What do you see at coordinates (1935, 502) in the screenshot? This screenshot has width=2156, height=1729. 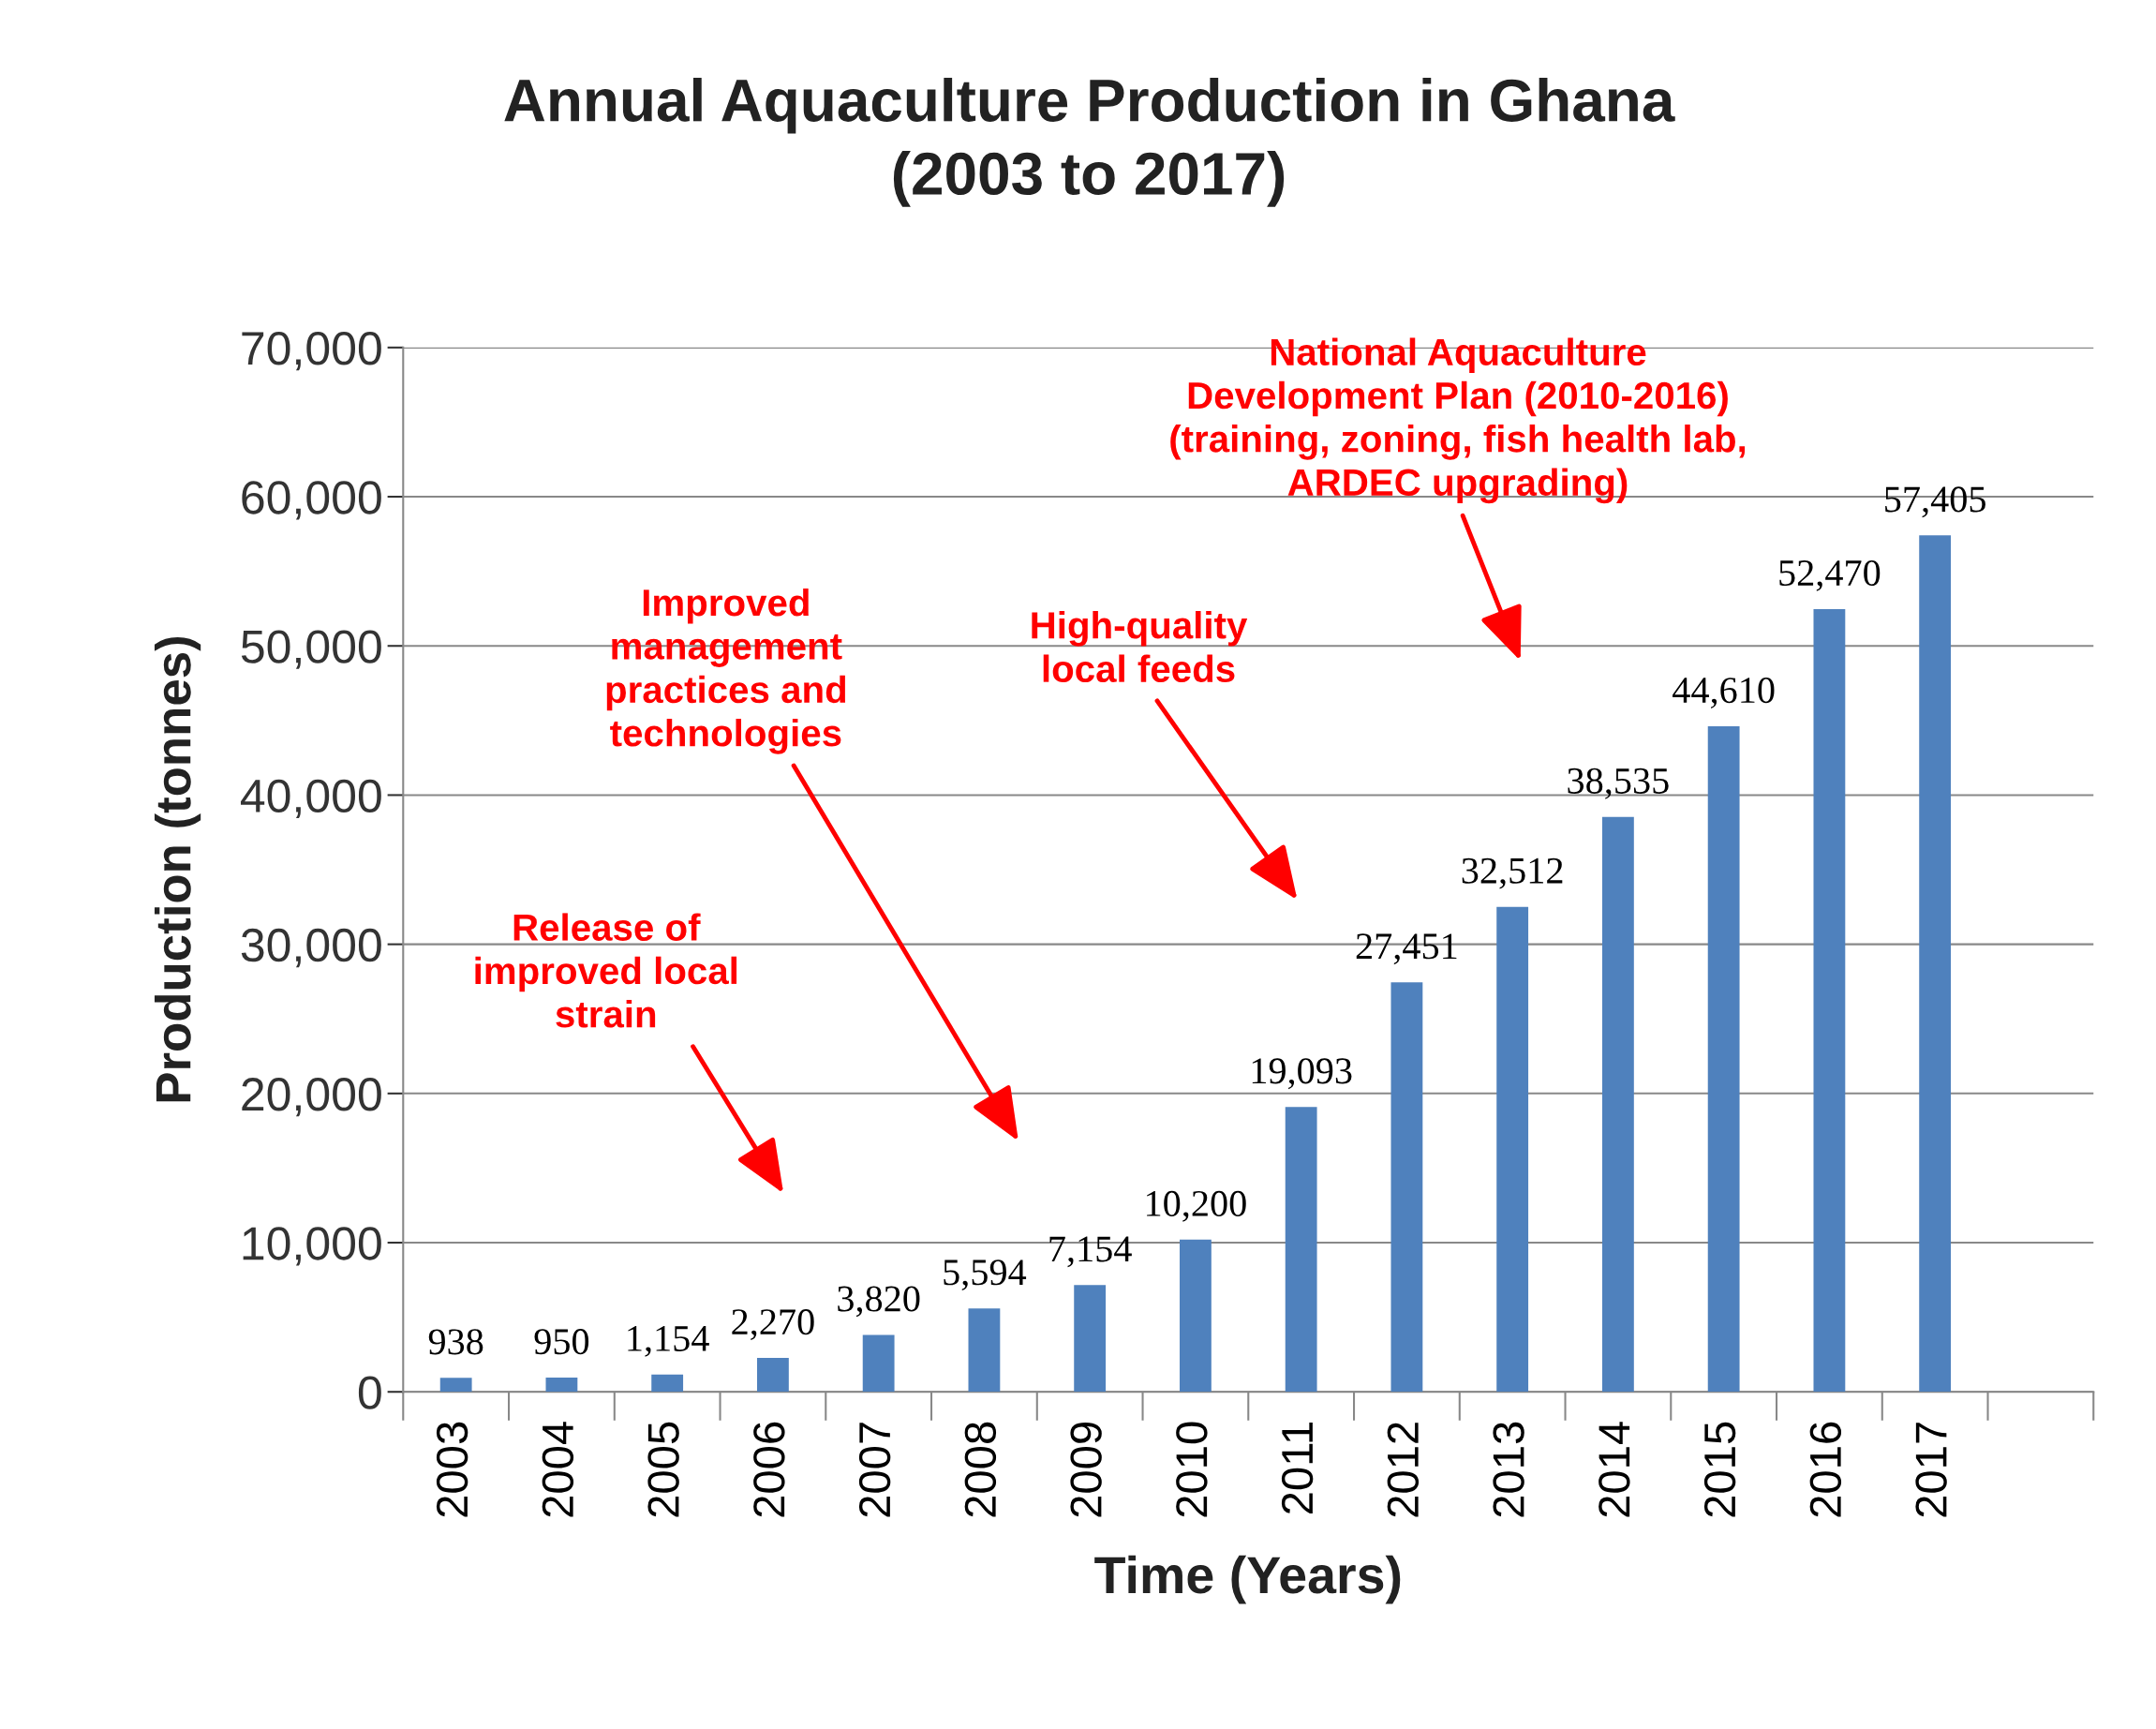 I see `data-label: 57,405` at bounding box center [1935, 502].